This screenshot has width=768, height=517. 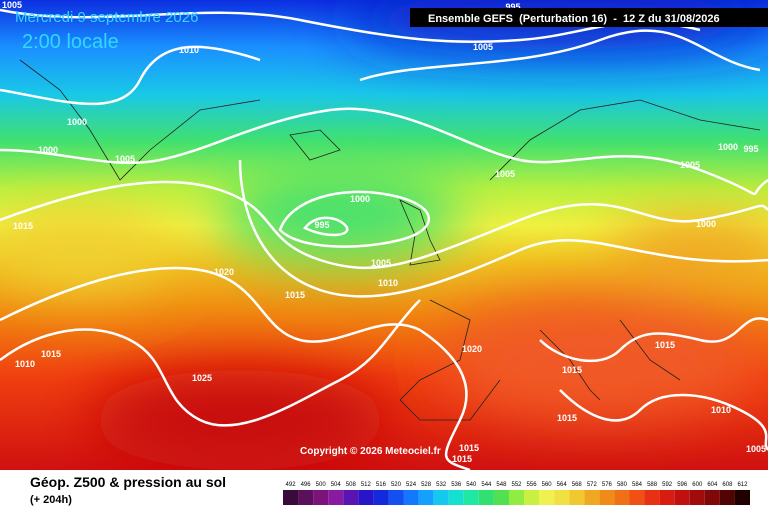 What do you see at coordinates (306, 485) in the screenshot?
I see `legend-label: 496` at bounding box center [306, 485].